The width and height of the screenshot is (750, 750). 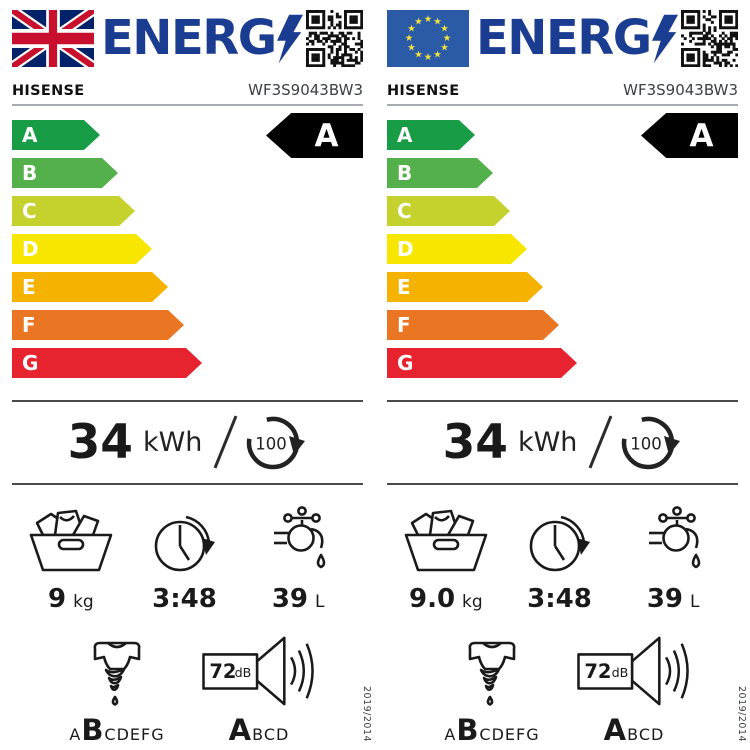 I want to click on eu-flag-icon: ★ ★★★★★★★★★★★, so click(x=428, y=38).